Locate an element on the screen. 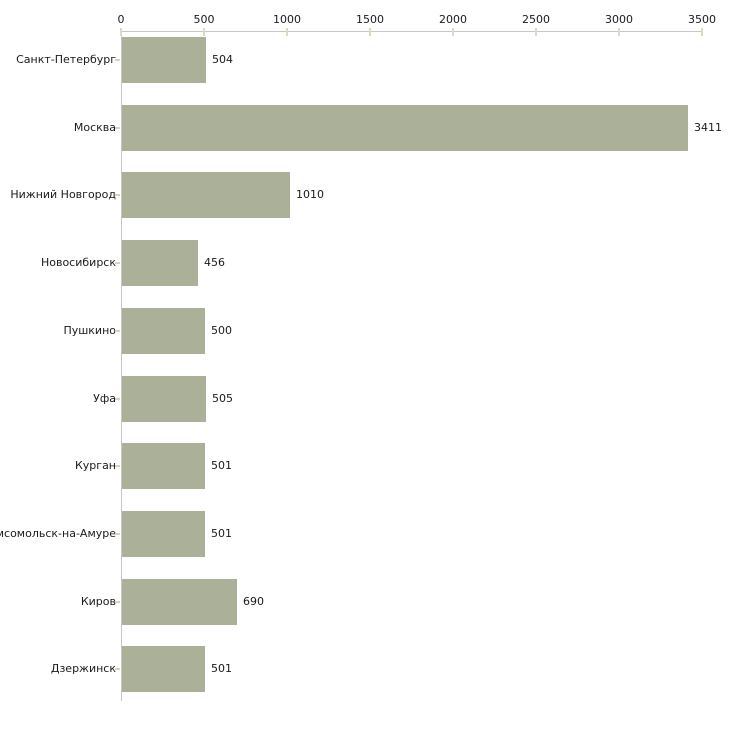  category-label: Санкт-Петербург is located at coordinates (66, 59).